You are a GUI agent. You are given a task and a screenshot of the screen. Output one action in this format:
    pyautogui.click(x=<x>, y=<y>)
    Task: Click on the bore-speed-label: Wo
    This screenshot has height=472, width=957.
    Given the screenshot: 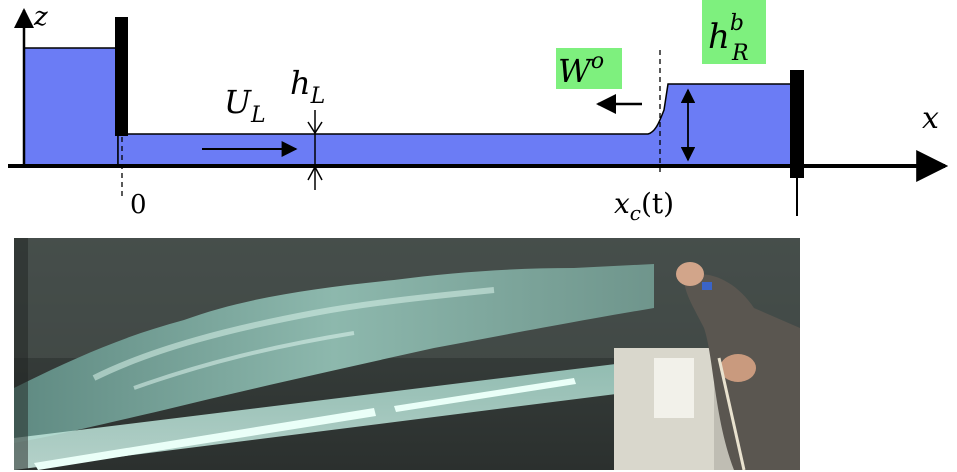 What is the action you would take?
    pyautogui.click(x=581, y=69)
    